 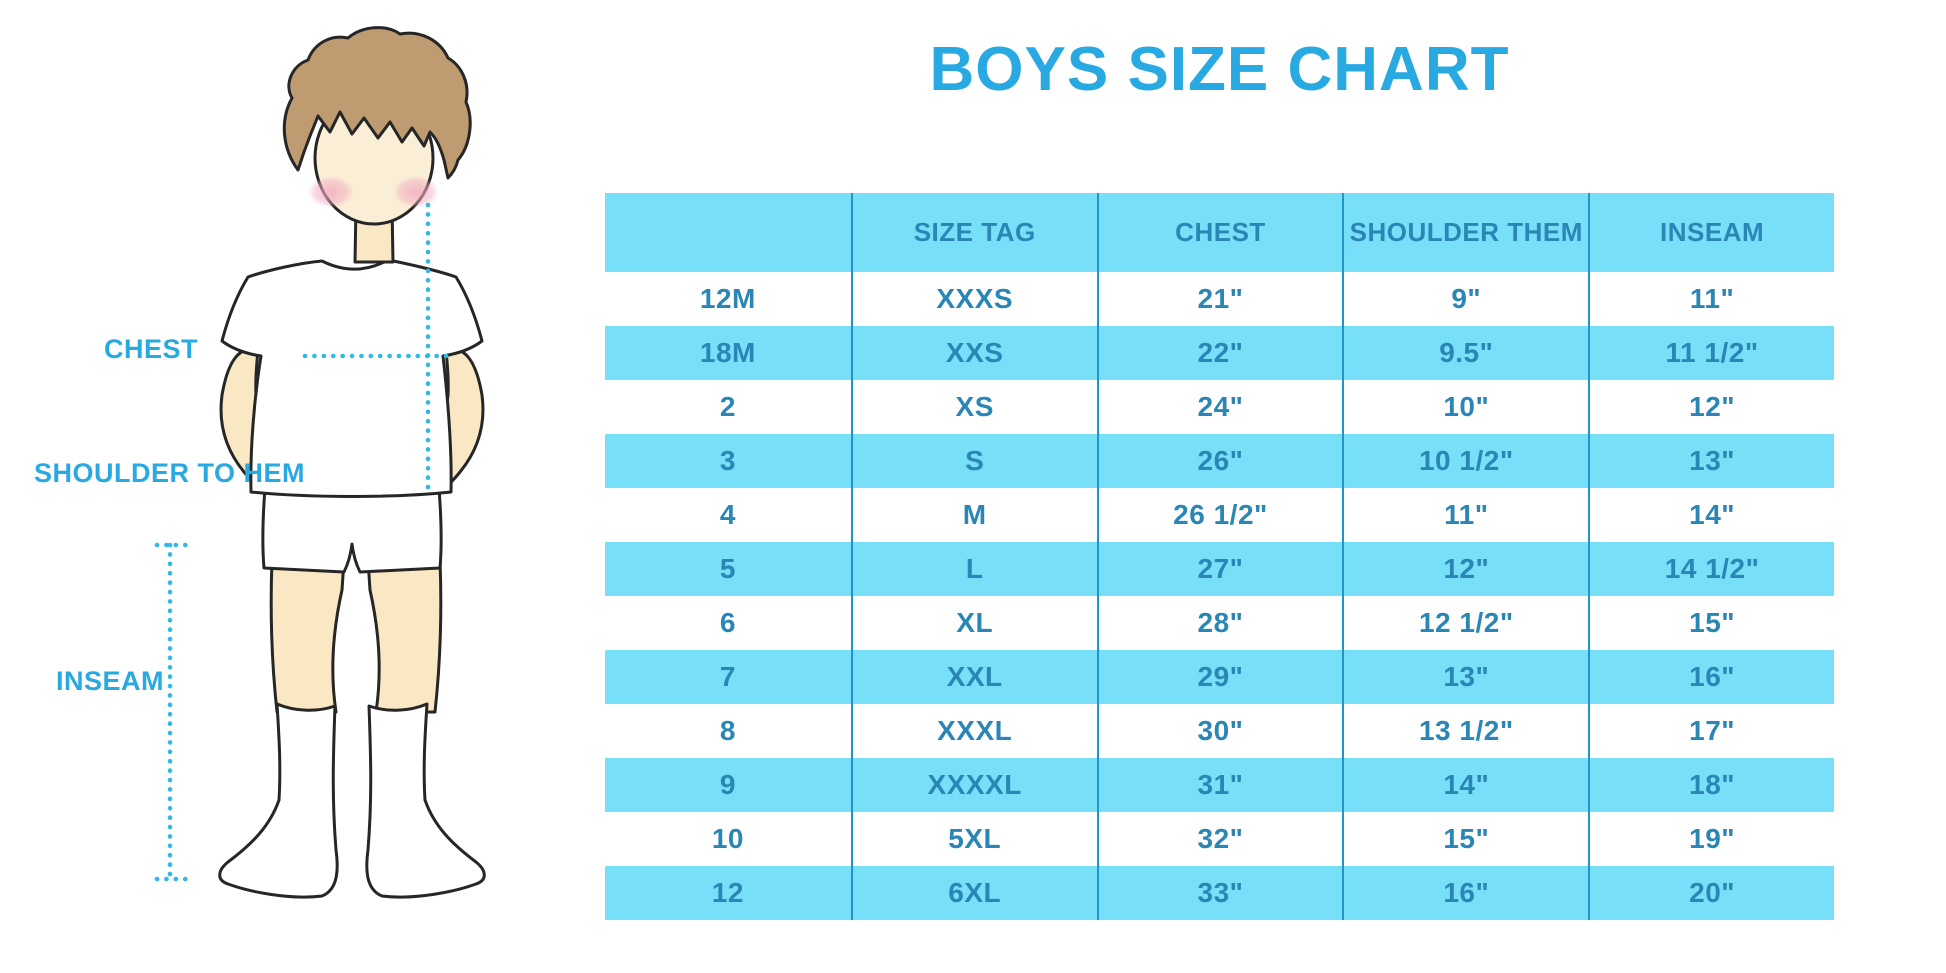 I want to click on table-header-row: SIZE TAG CHEST SHOULDER THEM INSEAM, so click(x=1219, y=232).